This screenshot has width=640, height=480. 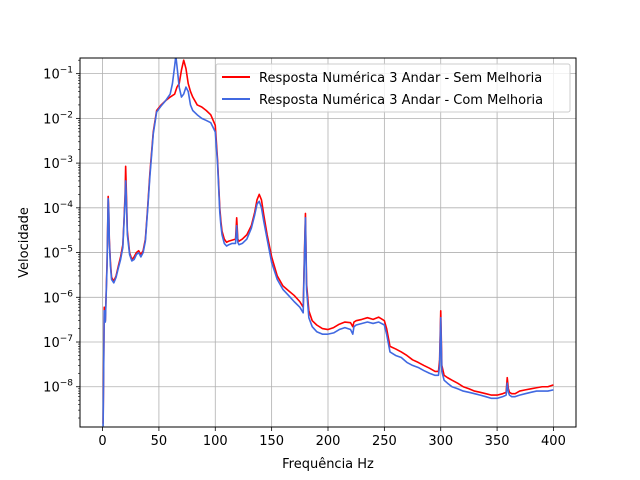 I want to click on x-tick-label: 0, so click(x=102, y=441).